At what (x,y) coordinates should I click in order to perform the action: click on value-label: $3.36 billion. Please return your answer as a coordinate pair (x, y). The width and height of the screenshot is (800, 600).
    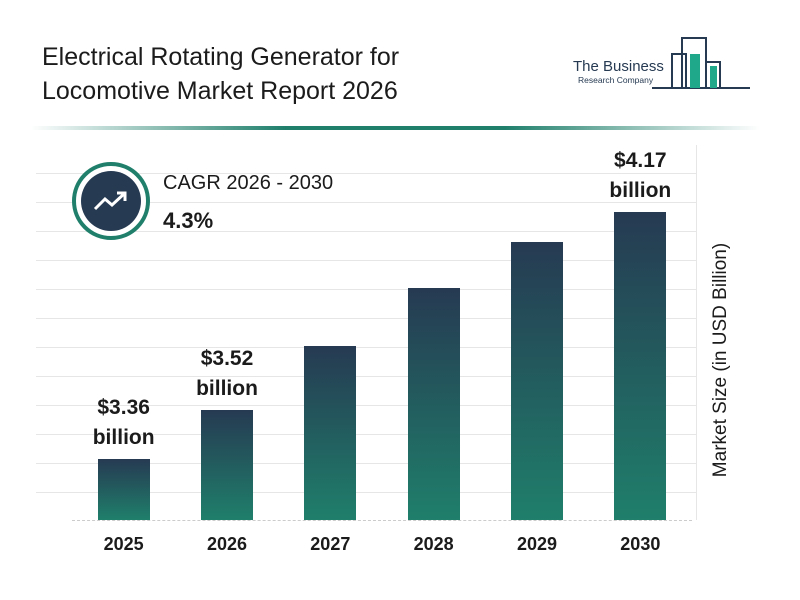
    Looking at the image, I should click on (123, 422).